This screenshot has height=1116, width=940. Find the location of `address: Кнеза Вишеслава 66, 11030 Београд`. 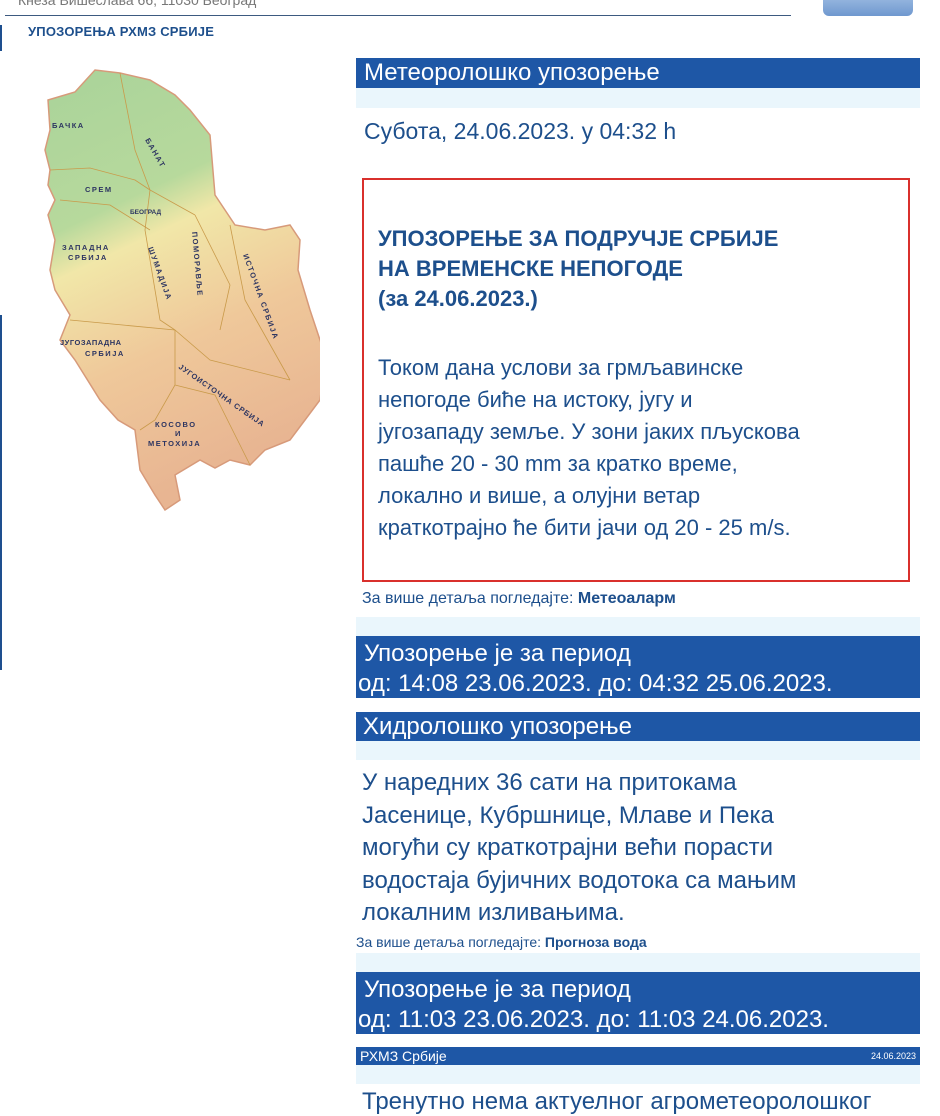

address: Кнеза Вишеслава 66, 11030 Београд is located at coordinates (137, 4).